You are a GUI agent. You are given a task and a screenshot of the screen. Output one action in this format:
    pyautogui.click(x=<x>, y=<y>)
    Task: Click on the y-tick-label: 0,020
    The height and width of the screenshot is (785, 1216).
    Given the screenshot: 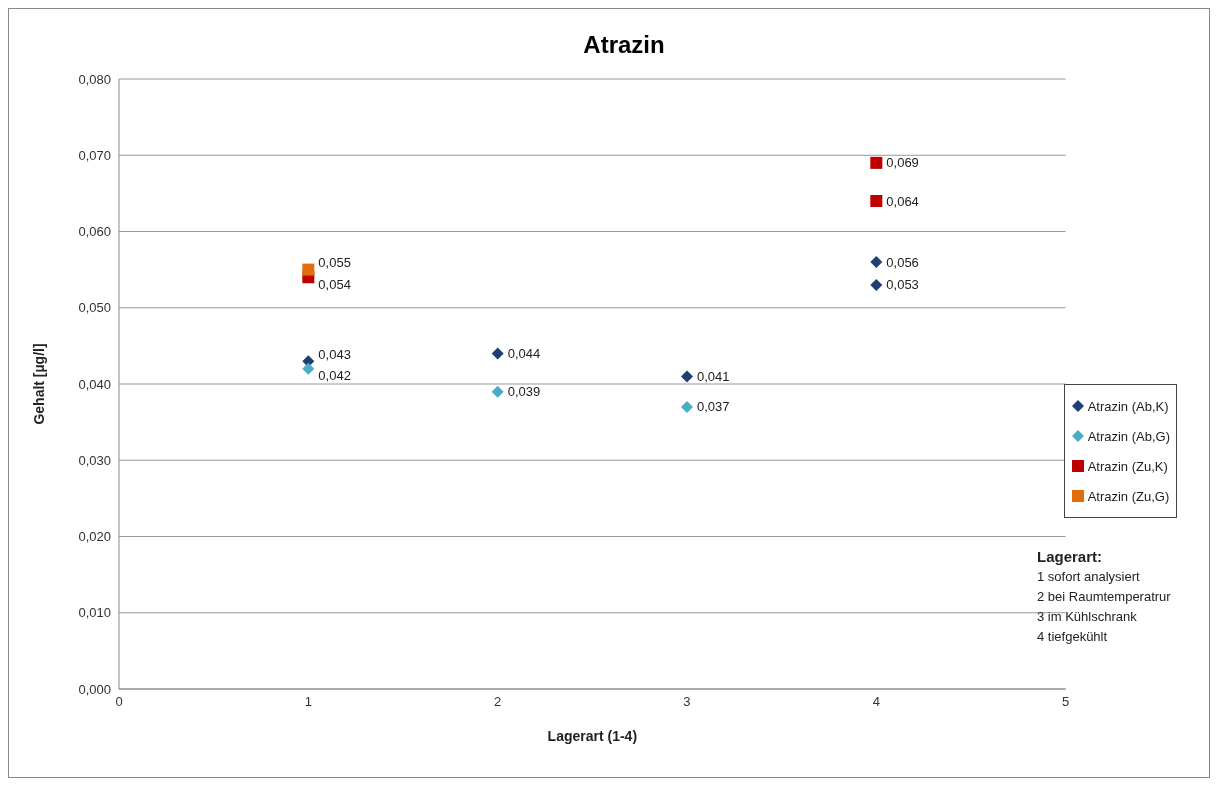 What is the action you would take?
    pyautogui.click(x=94, y=537)
    